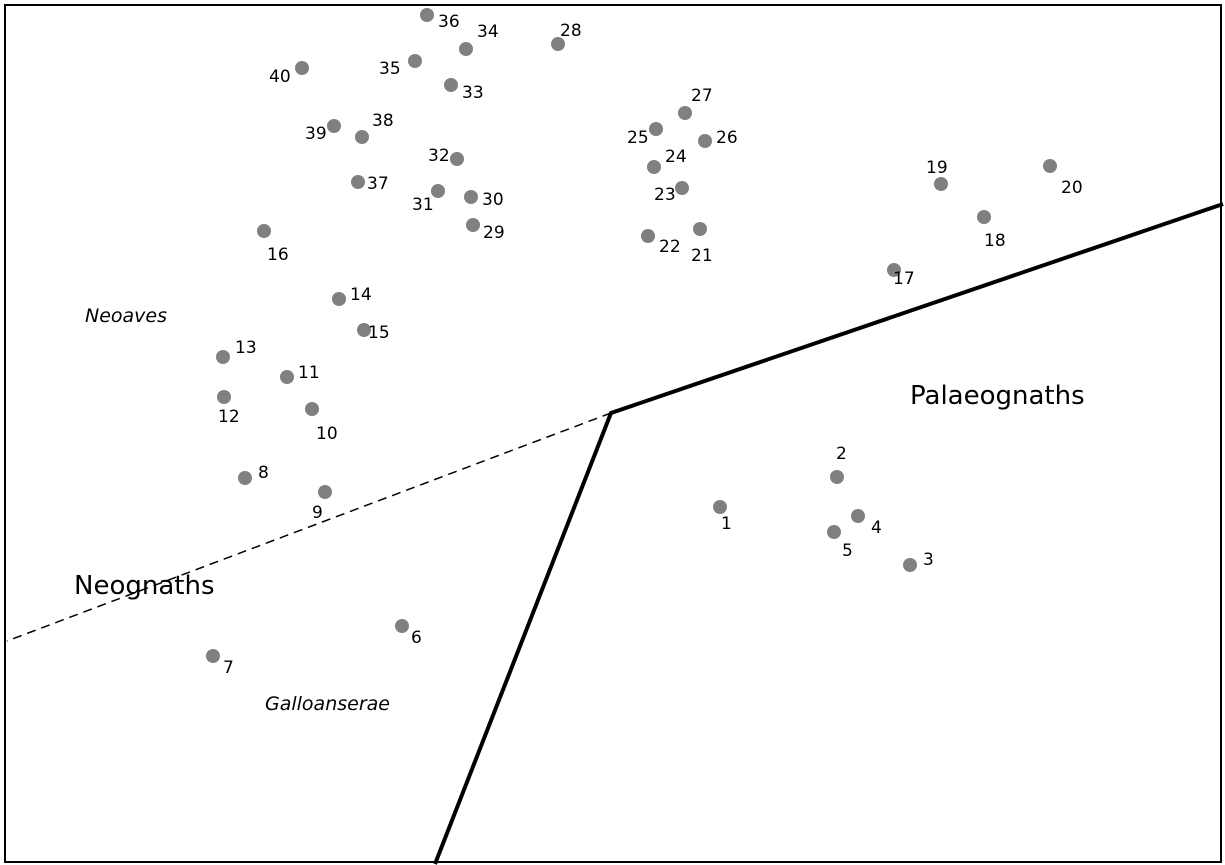  Describe the element at coordinates (488, 32) in the screenshot. I see `point-label-34: 34` at that location.